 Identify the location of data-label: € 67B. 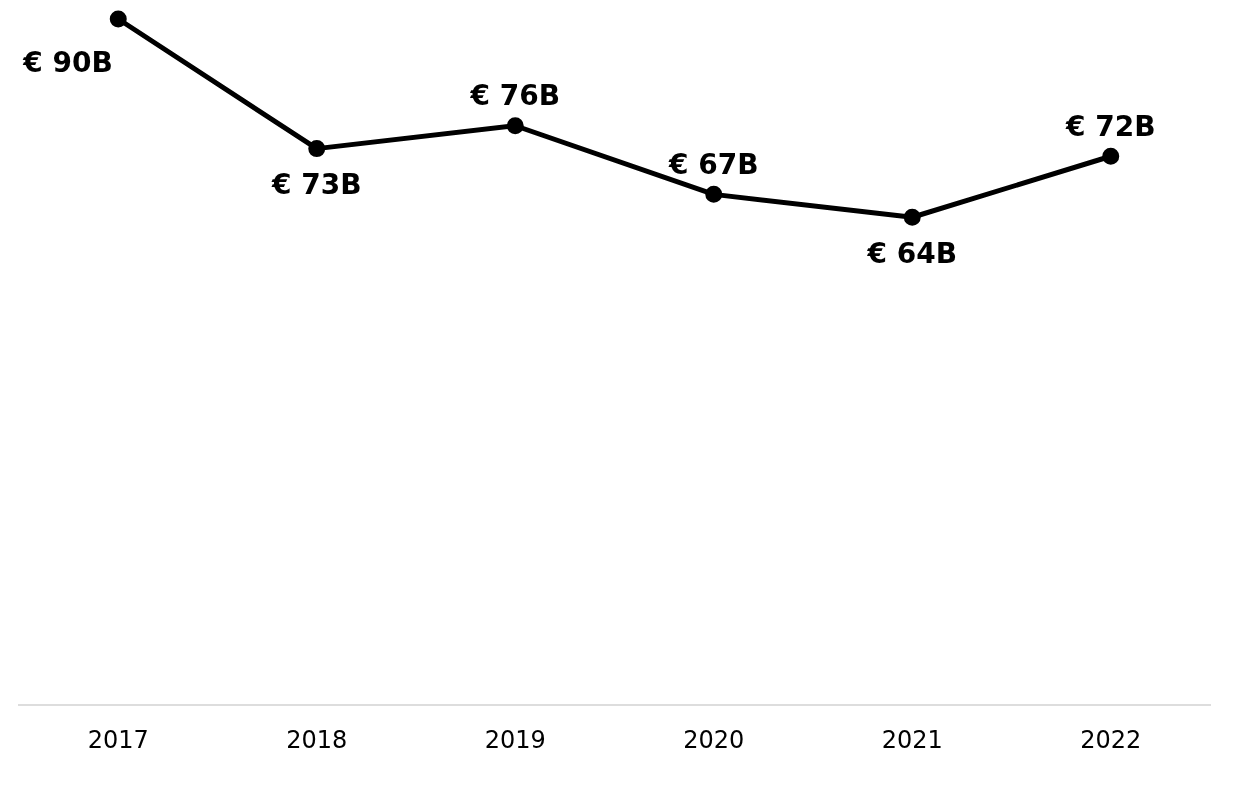
(713, 164).